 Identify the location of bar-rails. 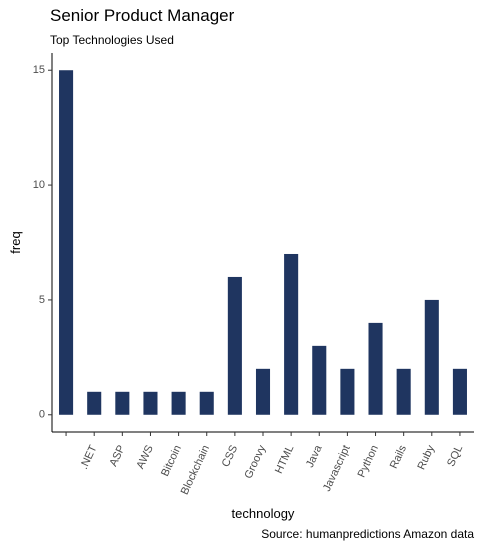
(403, 391).